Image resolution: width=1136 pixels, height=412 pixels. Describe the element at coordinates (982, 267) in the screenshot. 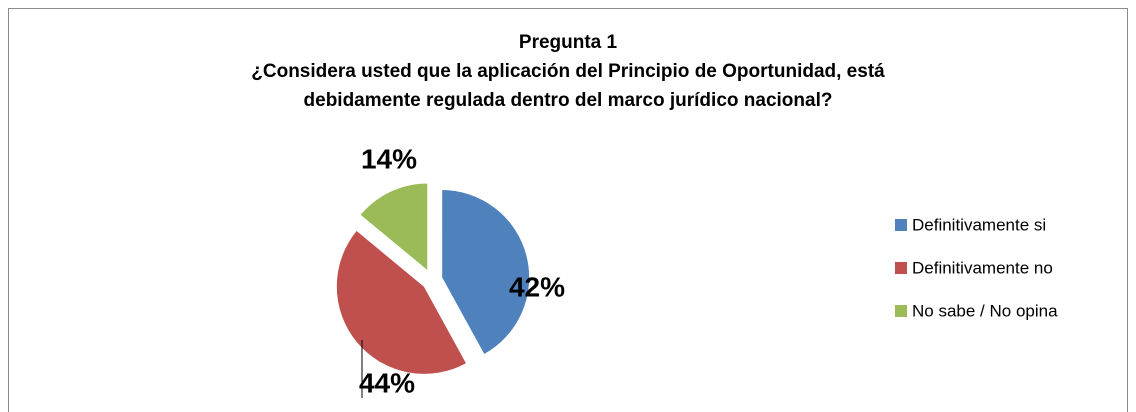

I see `legend-label: Definitivamente no` at that location.